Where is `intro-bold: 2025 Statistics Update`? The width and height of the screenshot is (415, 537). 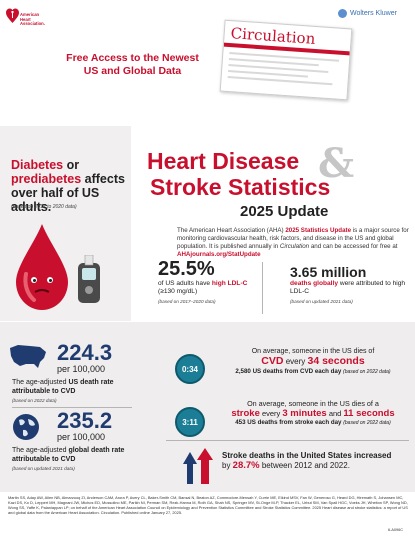 intro-bold: 2025 Statistics Update is located at coordinates (318, 230).